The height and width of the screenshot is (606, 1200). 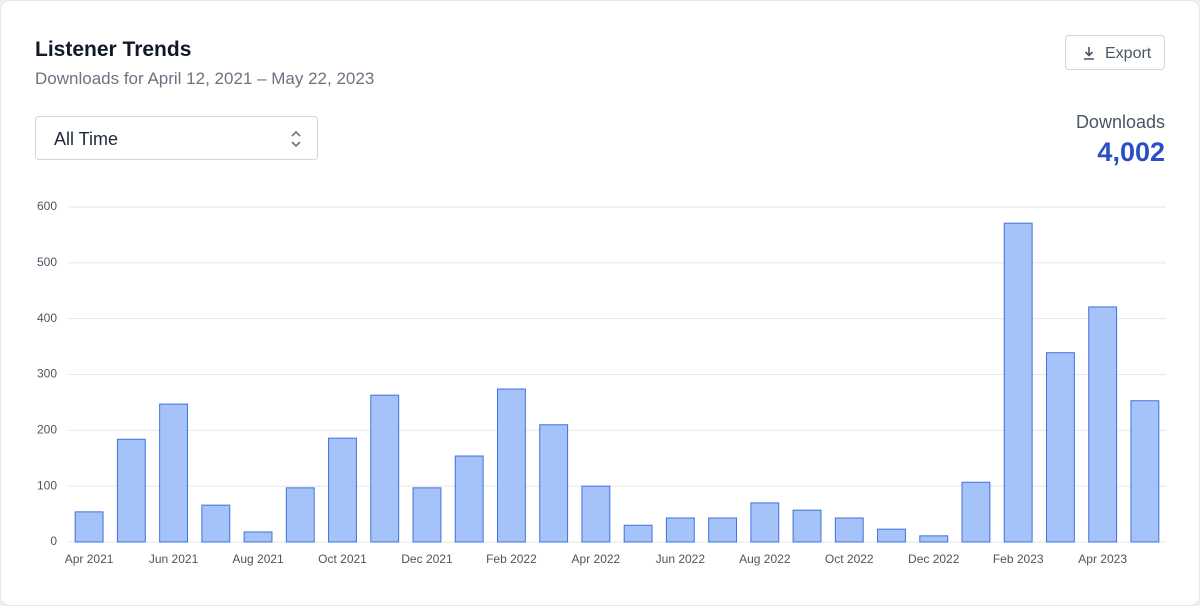 What do you see at coordinates (47, 430) in the screenshot?
I see `y-tick-label: 200` at bounding box center [47, 430].